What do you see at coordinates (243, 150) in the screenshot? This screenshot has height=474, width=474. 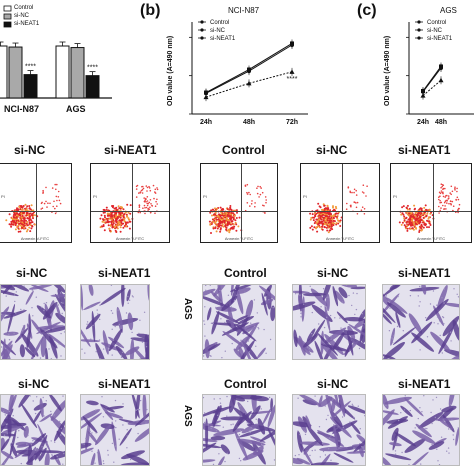 I see `flow-label-3: Control` at bounding box center [243, 150].